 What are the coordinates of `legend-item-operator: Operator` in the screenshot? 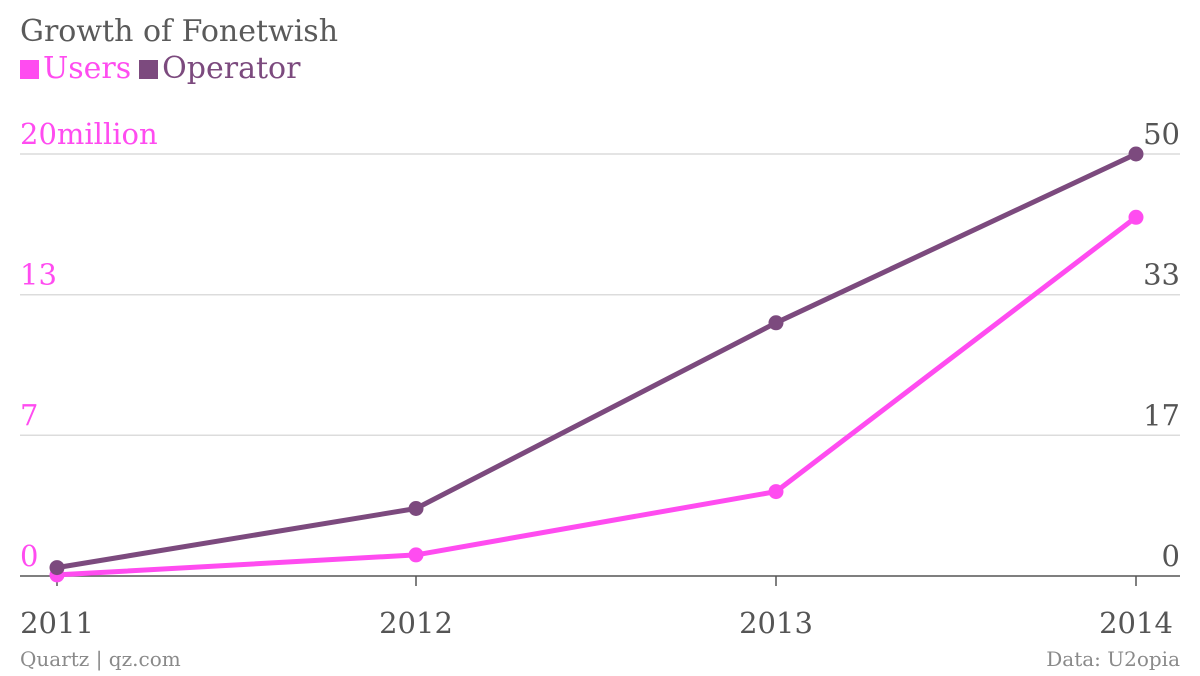 It's located at (219, 69).